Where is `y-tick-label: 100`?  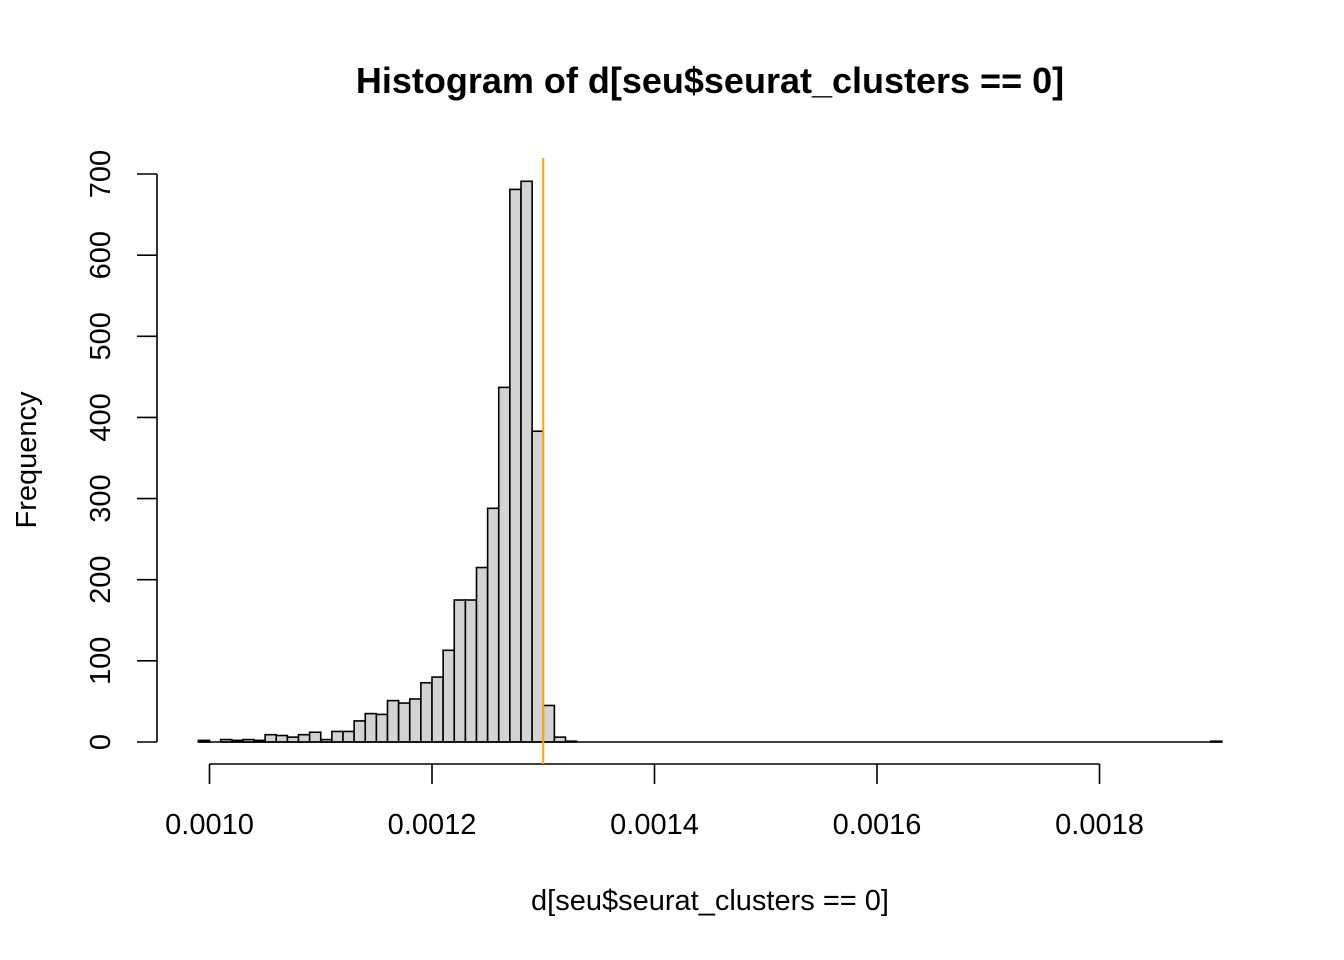 y-tick-label: 100 is located at coordinates (101, 661).